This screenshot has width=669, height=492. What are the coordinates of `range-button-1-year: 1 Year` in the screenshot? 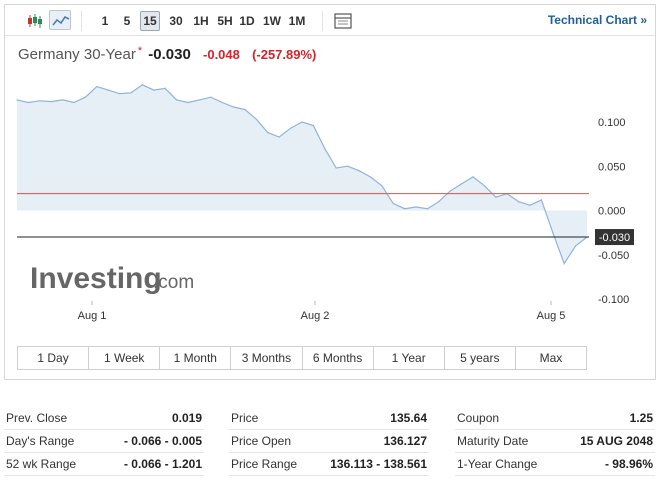 It's located at (409, 358).